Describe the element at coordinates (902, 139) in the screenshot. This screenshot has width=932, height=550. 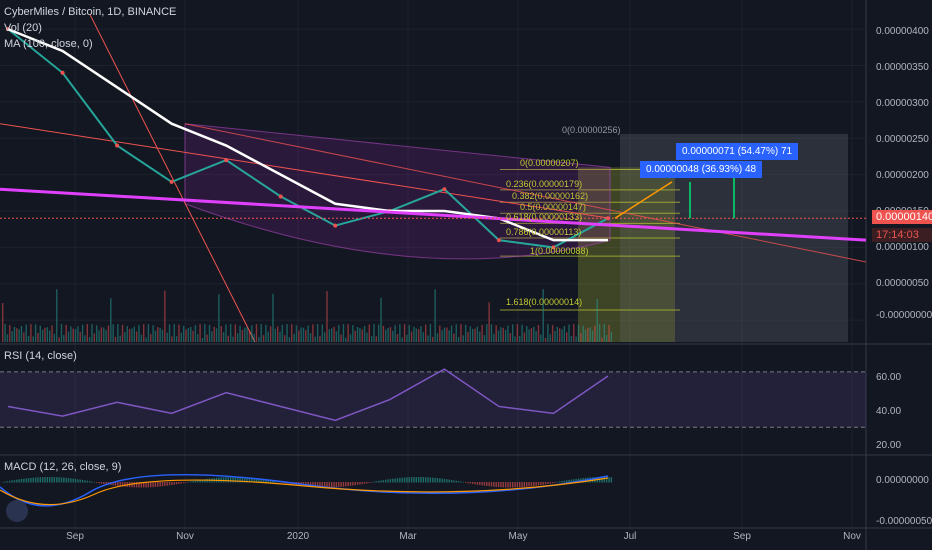
I see `price-tick: 0.00000250` at that location.